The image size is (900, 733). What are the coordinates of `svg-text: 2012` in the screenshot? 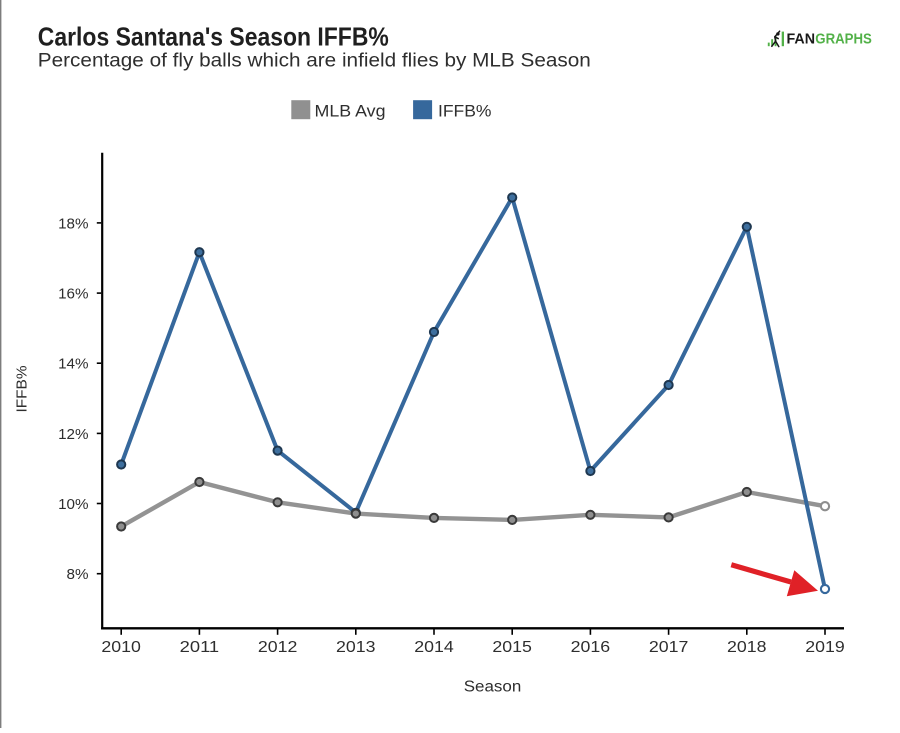 It's located at (278, 647).